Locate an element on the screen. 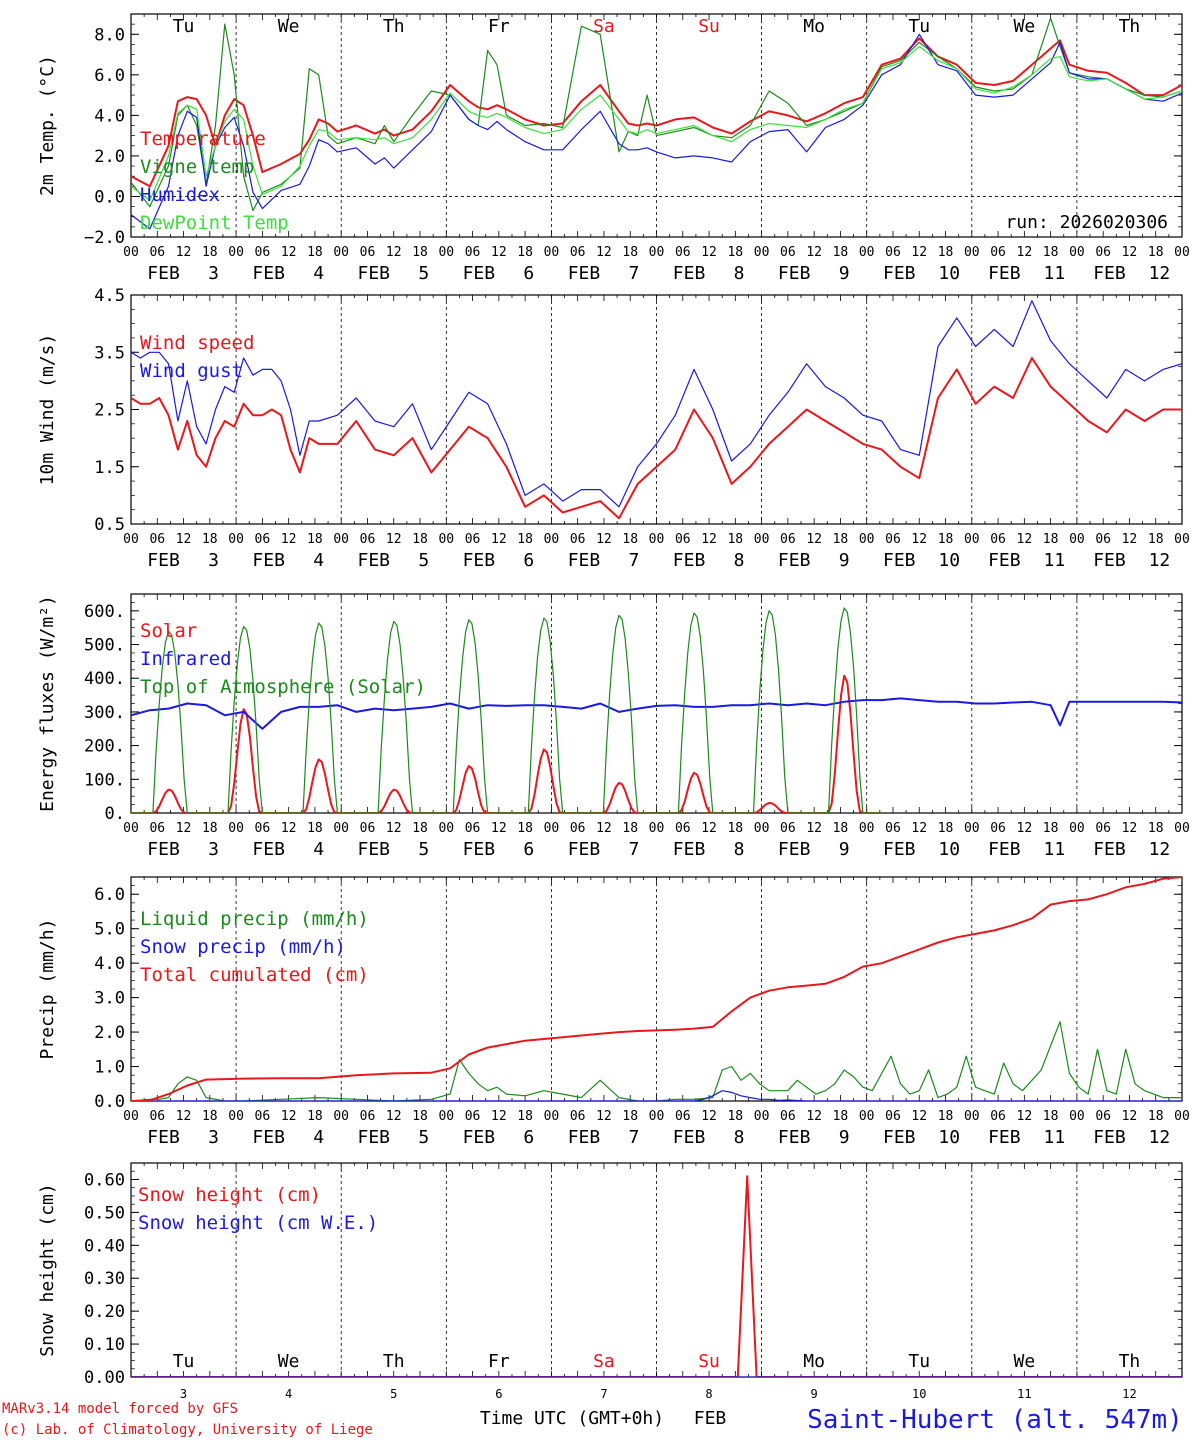  y-tick-label: 0.40 is located at coordinates (104, 1246).